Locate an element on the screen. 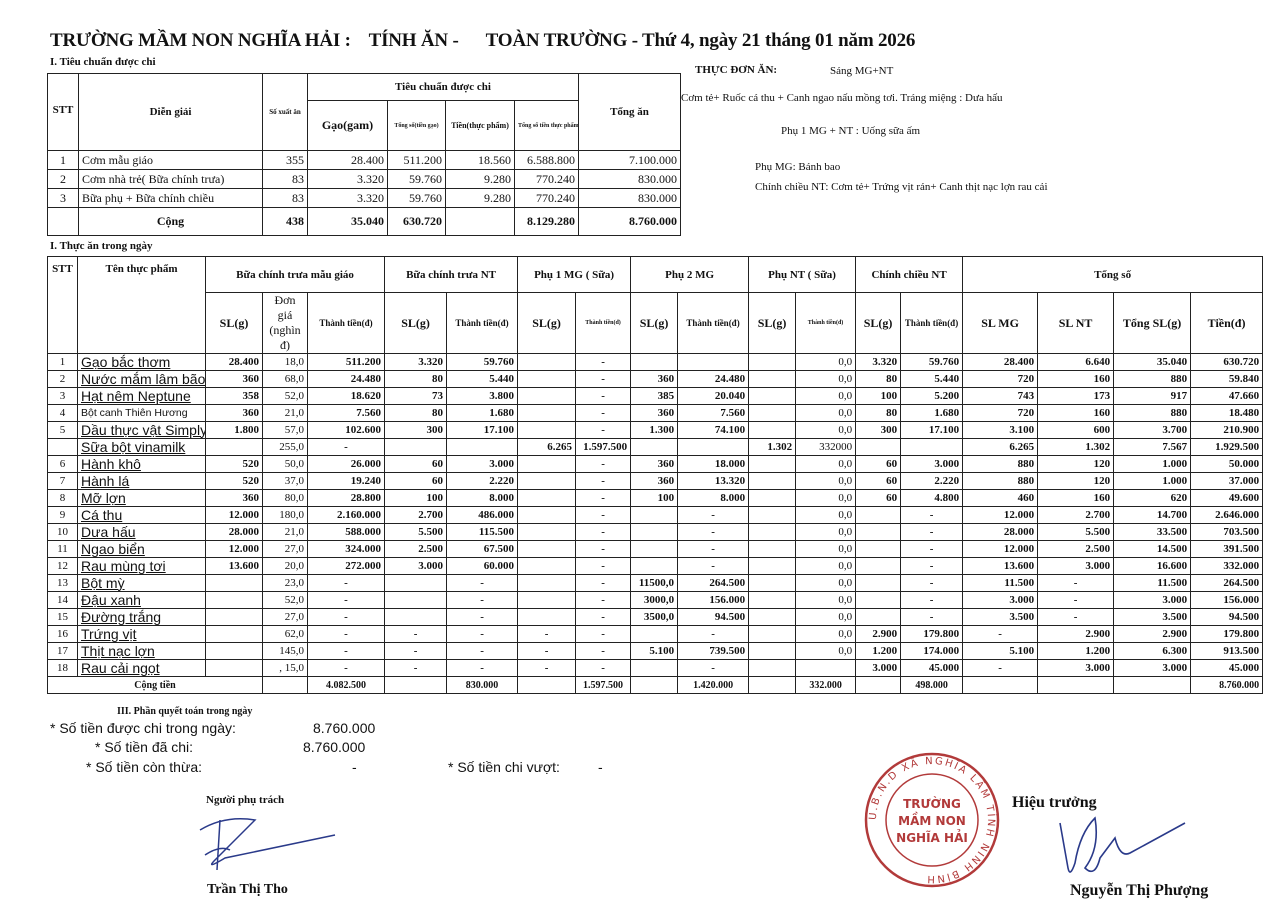 This screenshot has width=1280, height=908. allowed-value: 8.760.000 is located at coordinates (344, 728).